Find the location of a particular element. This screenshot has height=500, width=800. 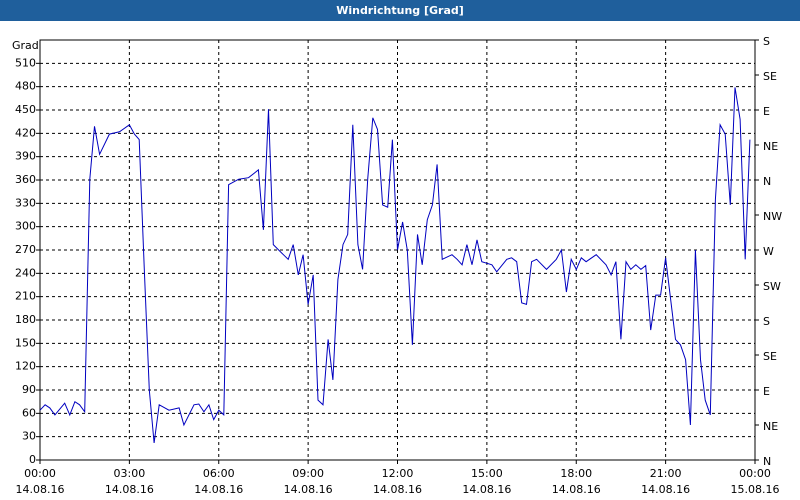

y2-tick-label: NW is located at coordinates (772, 216).